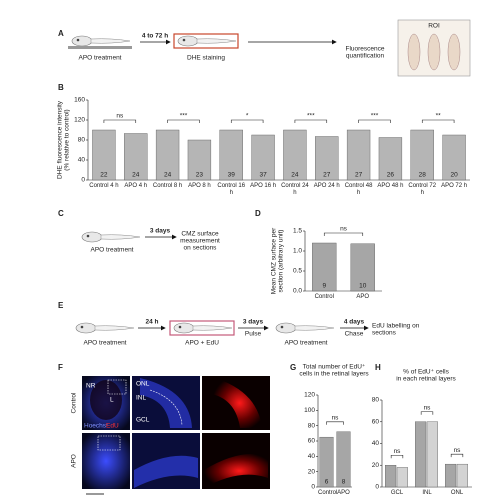 This screenshot has height=500, width=488. Describe the element at coordinates (390, 186) in the screenshot. I see `x-tick-label: APO 48 h` at that location.